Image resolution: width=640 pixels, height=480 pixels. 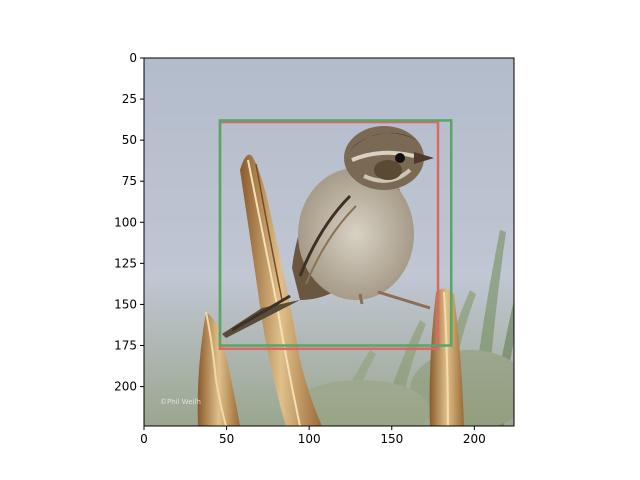 What do you see at coordinates (328, 232) in the screenshot?
I see `sparrow` at bounding box center [328, 232].